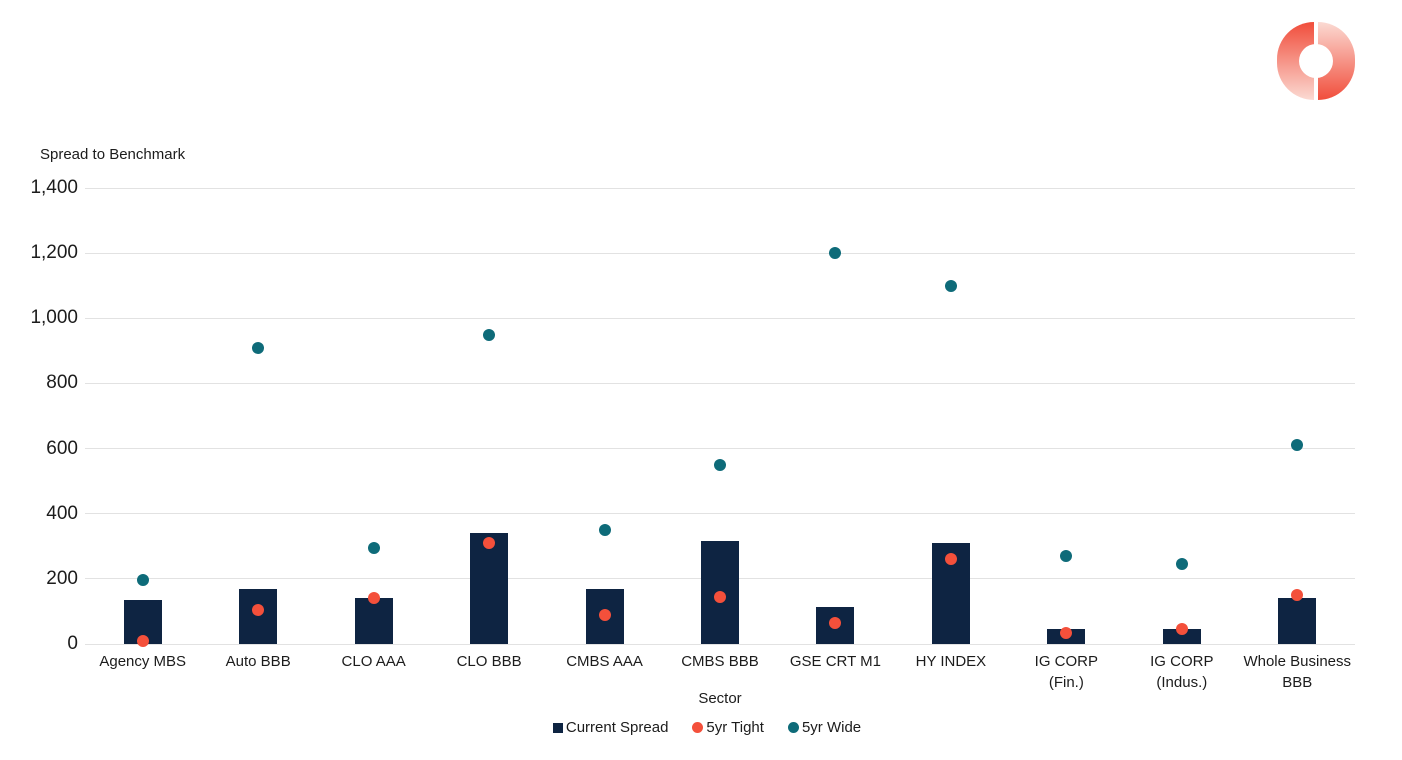 This screenshot has height=760, width=1402. What do you see at coordinates (54, 318) in the screenshot?
I see `y-tick-label: 1,000` at bounding box center [54, 318].